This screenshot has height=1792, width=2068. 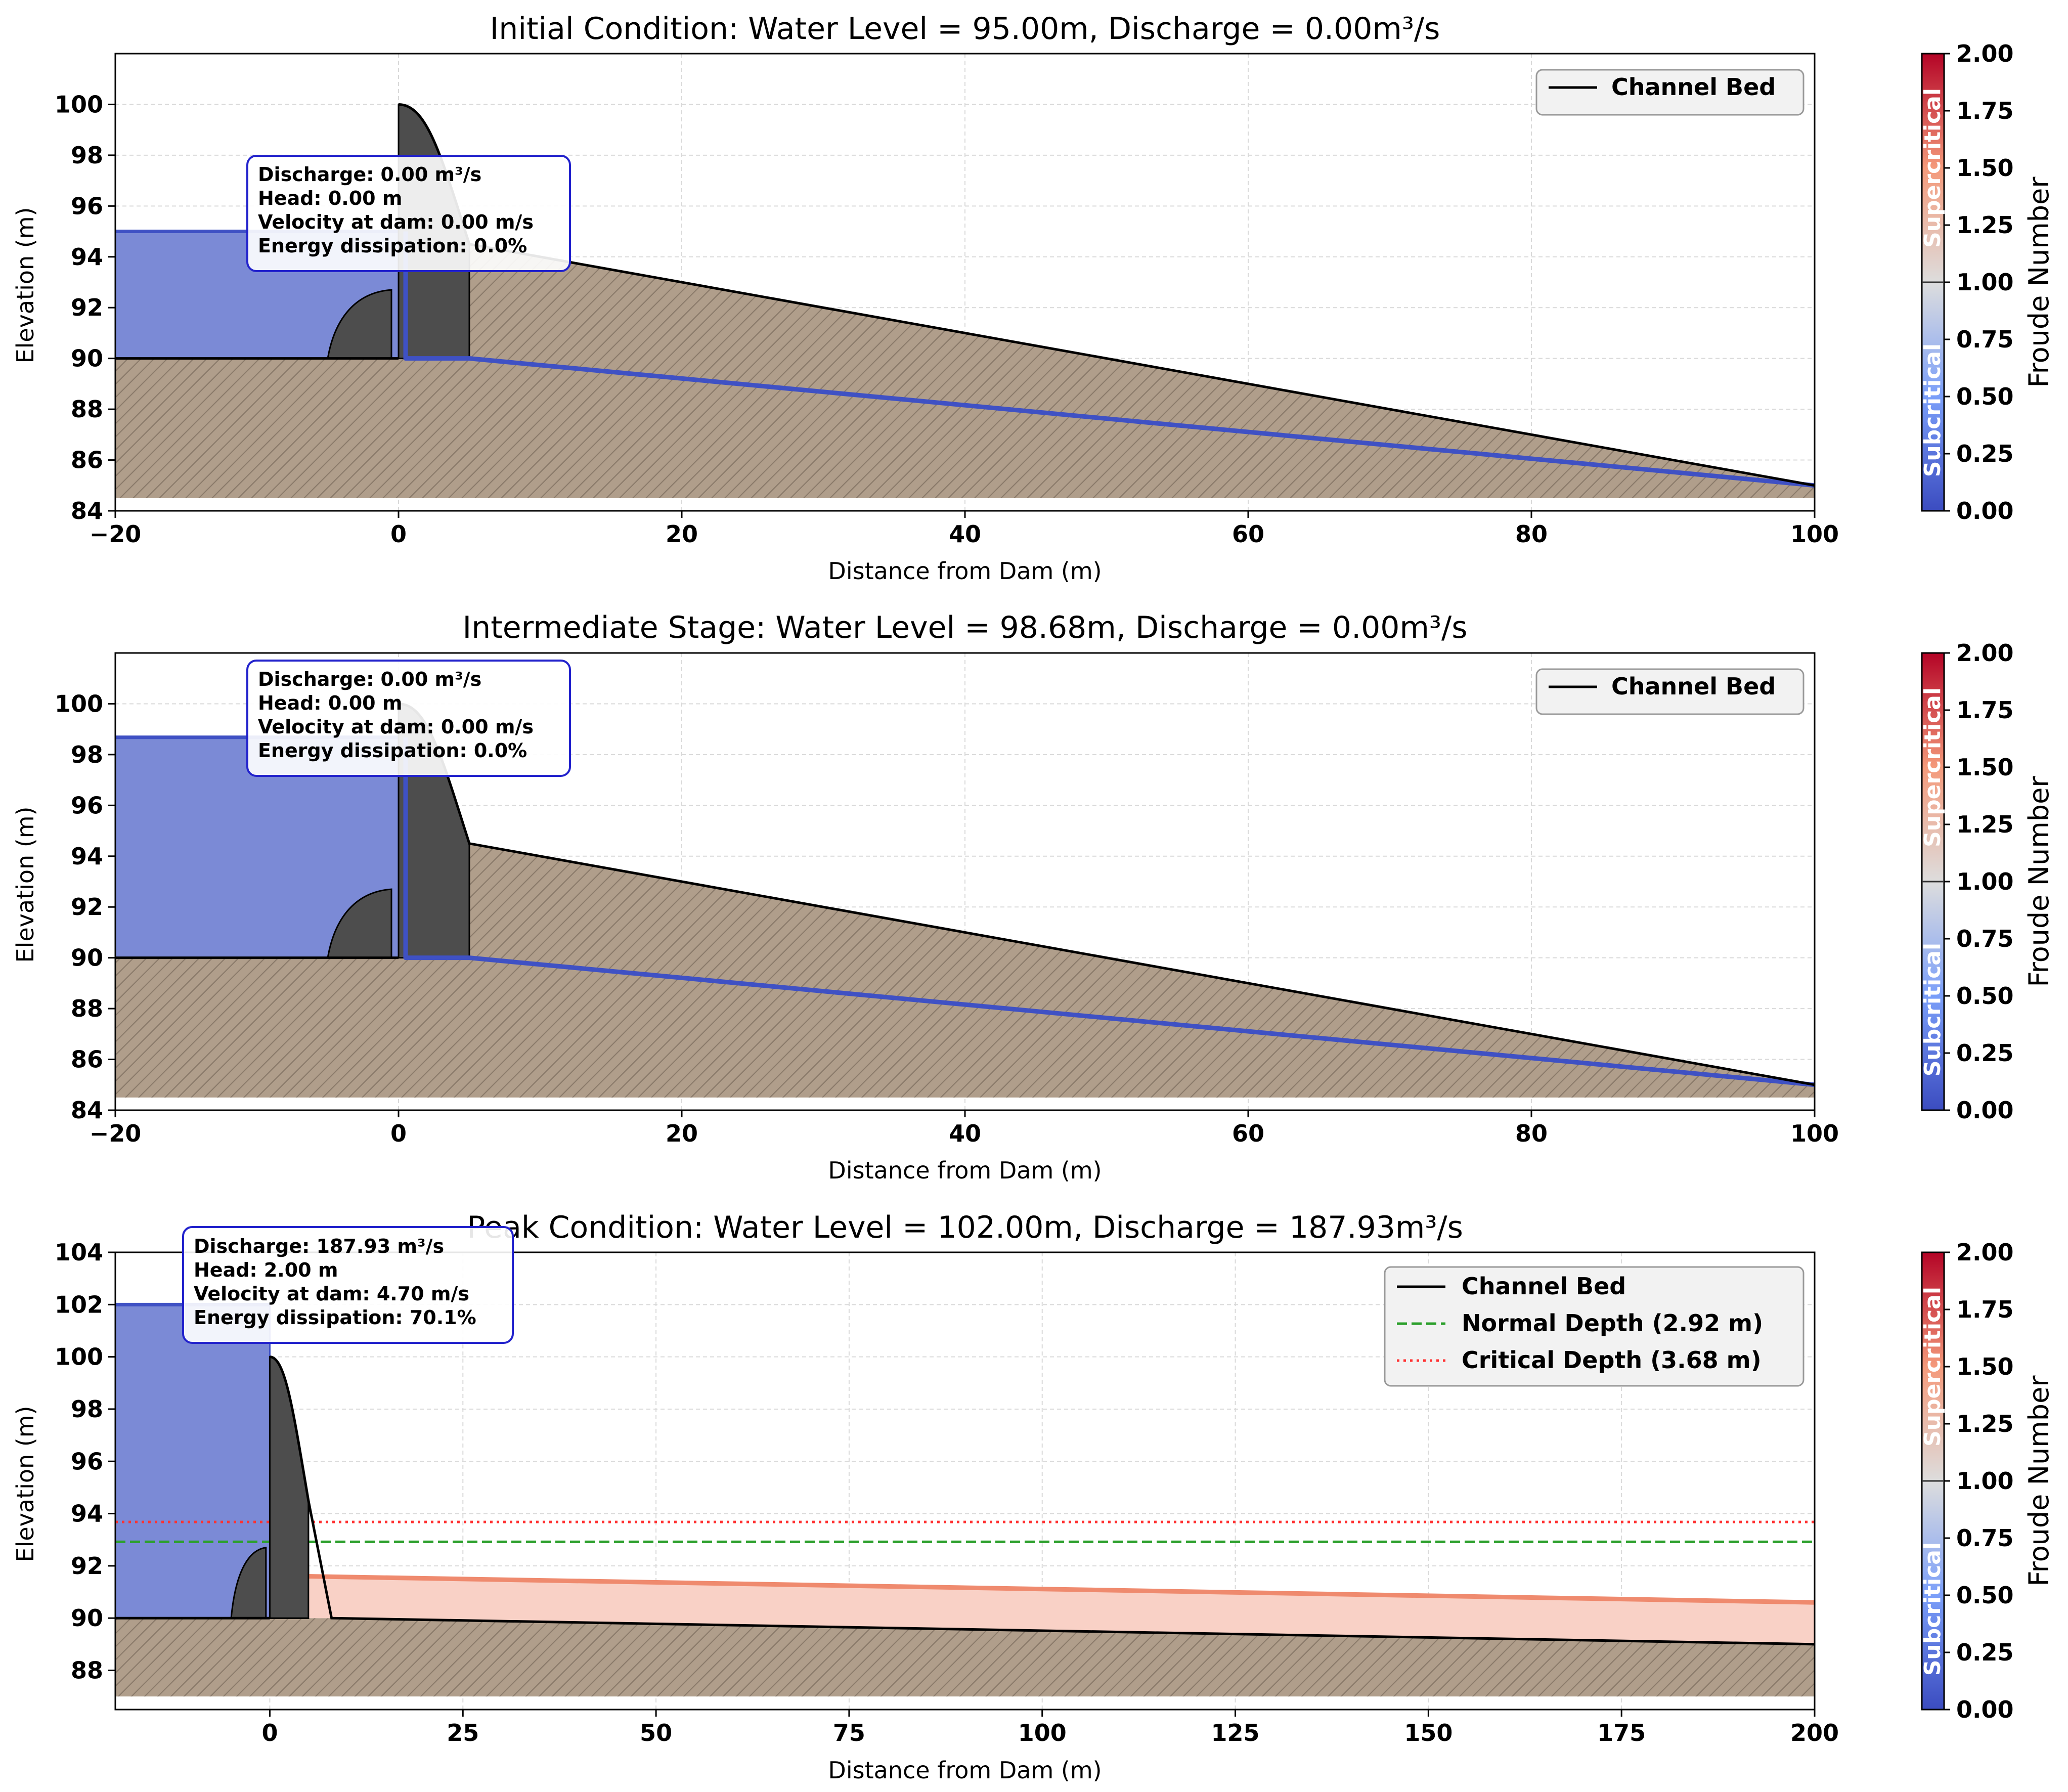 I want to click on x-tick-label: 50, so click(x=656, y=1732).